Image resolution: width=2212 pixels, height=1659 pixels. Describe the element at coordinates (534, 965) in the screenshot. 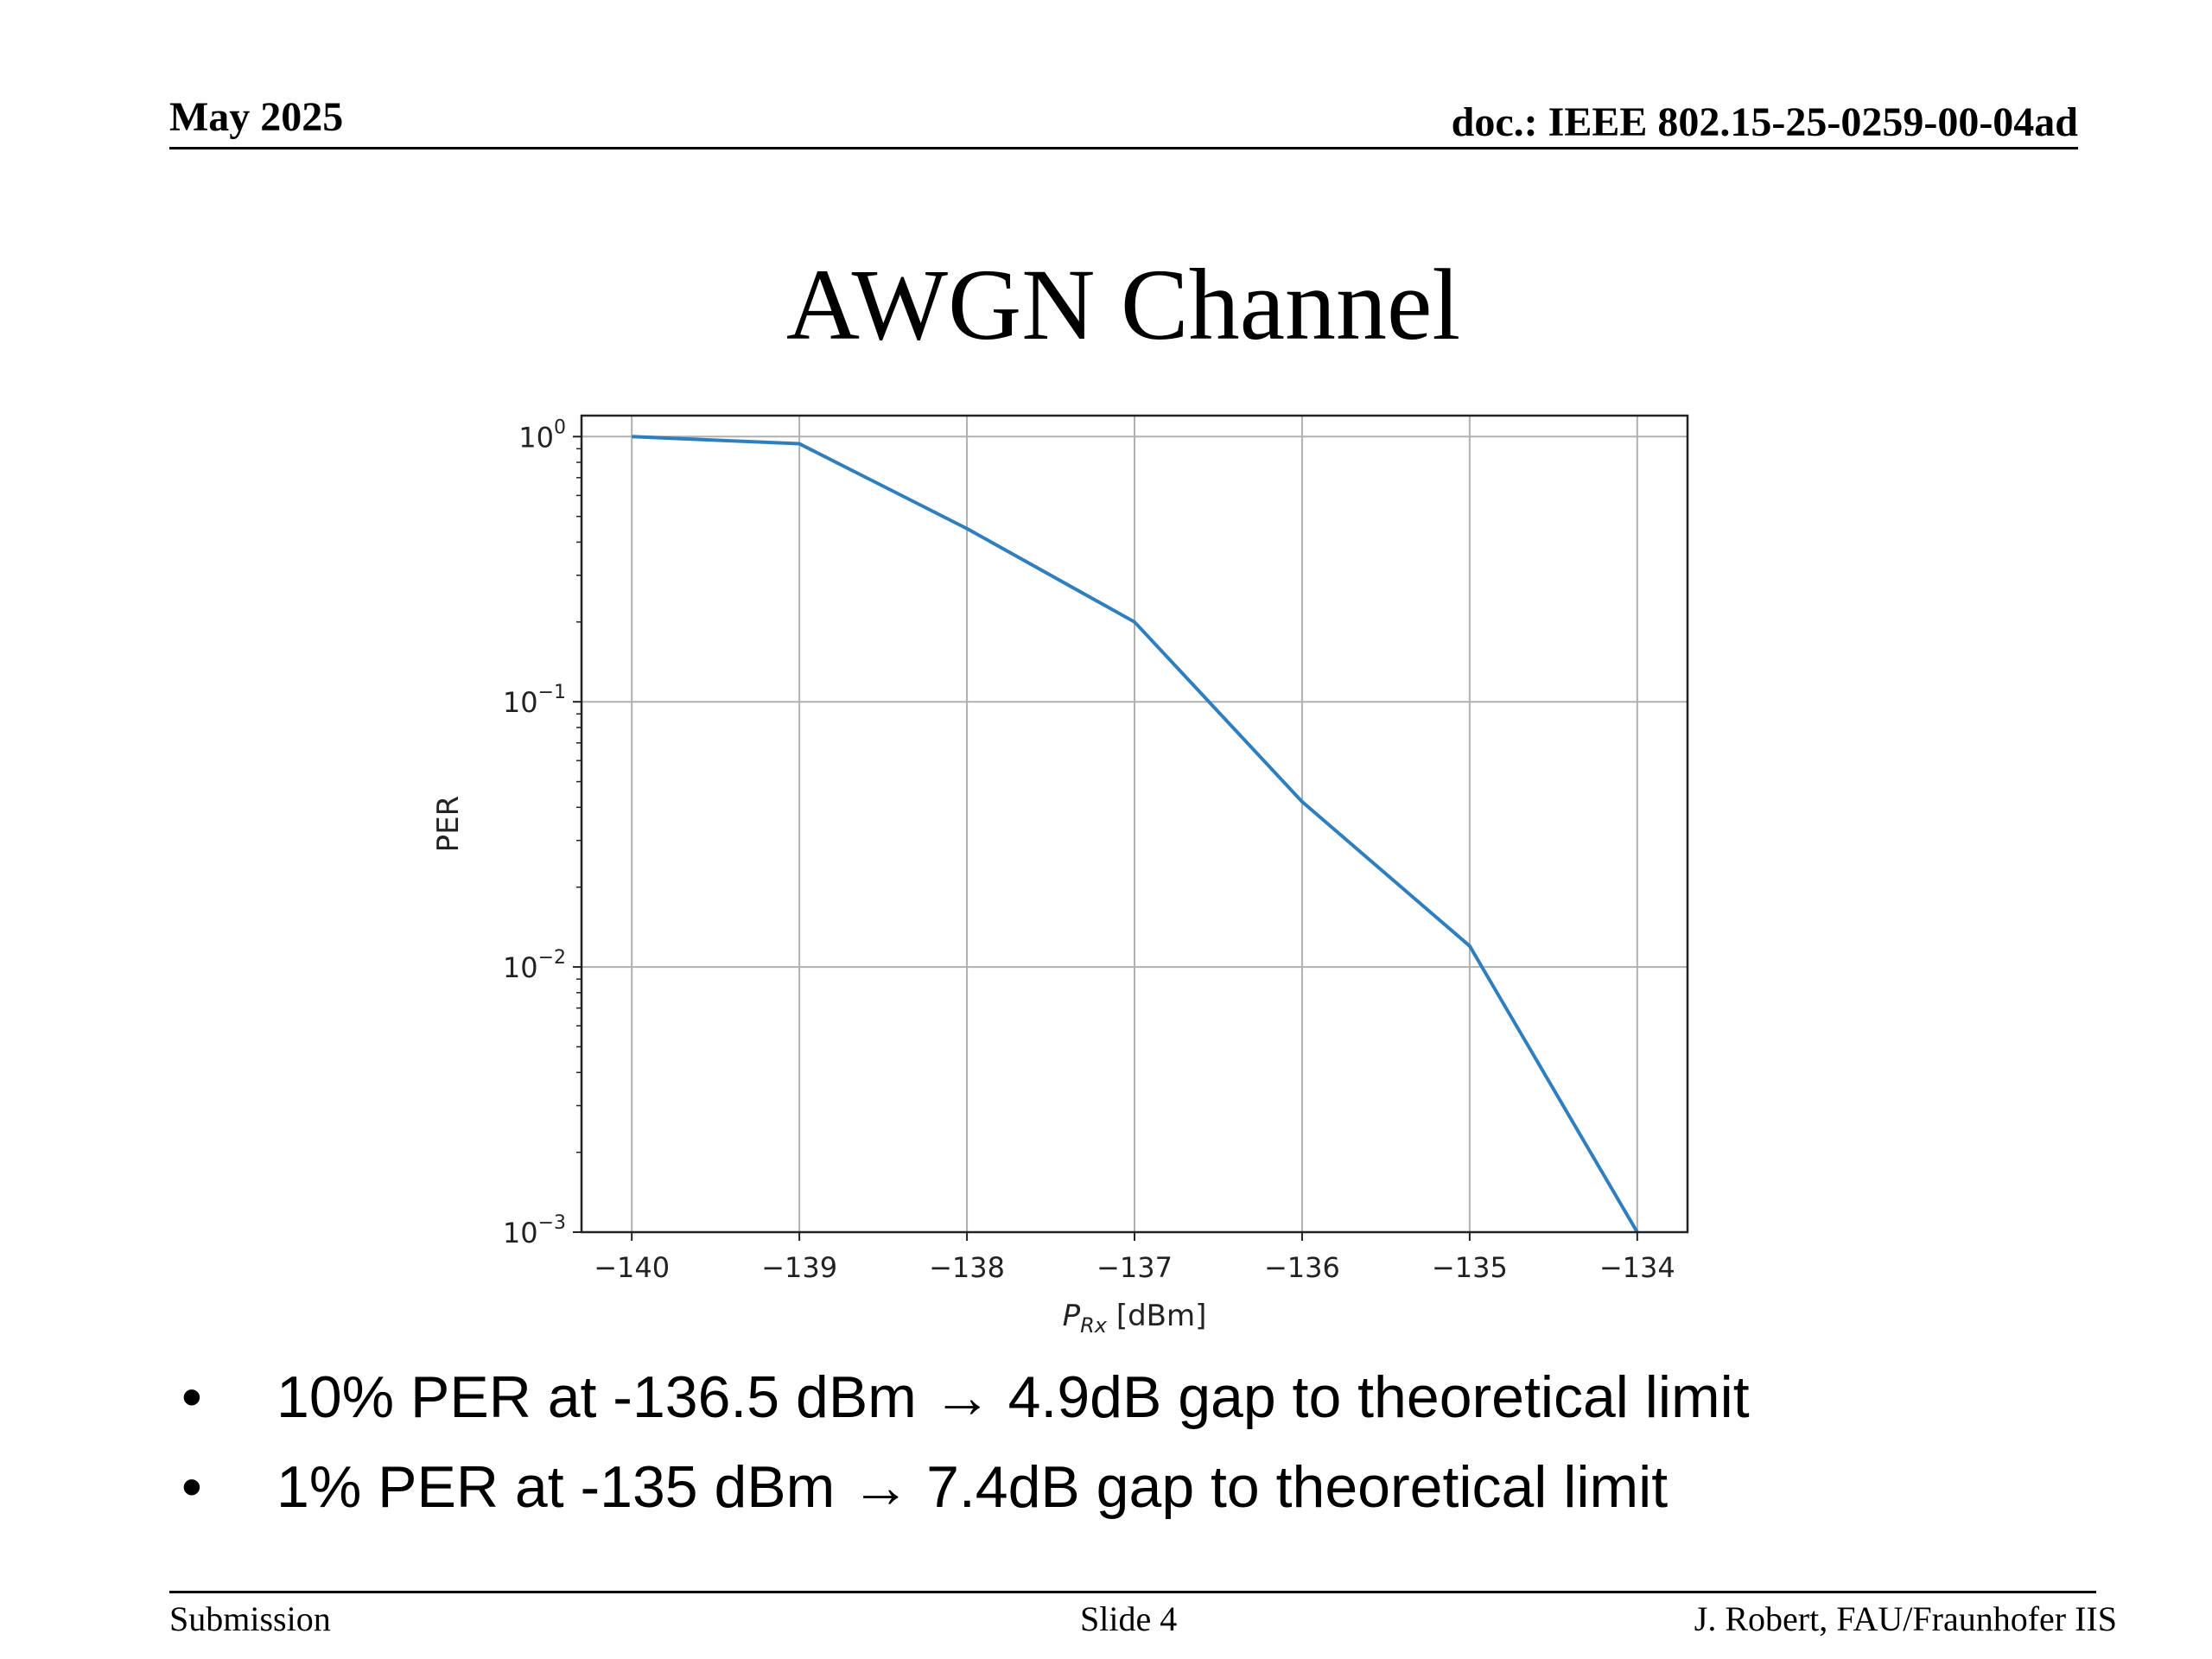

I see `y-tick-label: 10⁻²` at that location.